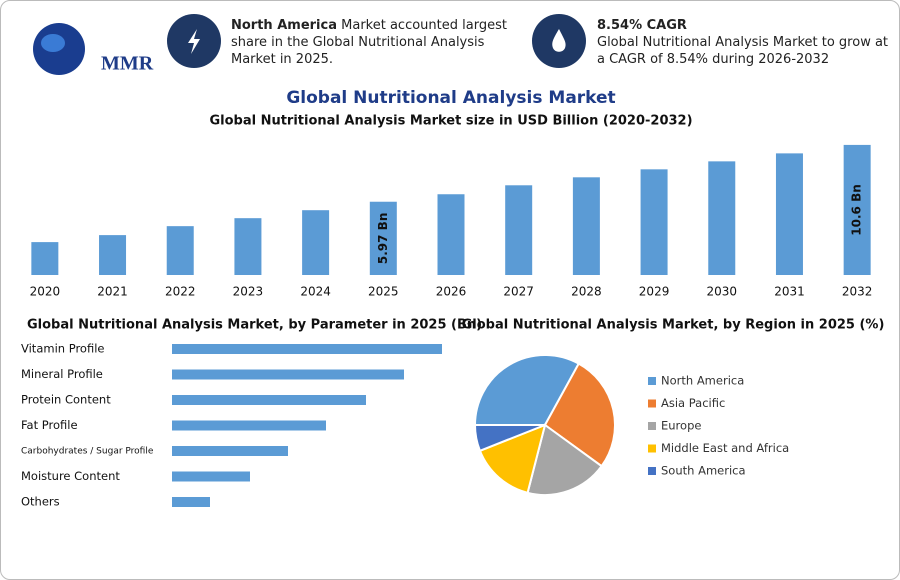 The image size is (900, 580). What do you see at coordinates (112, 292) in the screenshot?
I see `x-tick-label: 2021` at bounding box center [112, 292].